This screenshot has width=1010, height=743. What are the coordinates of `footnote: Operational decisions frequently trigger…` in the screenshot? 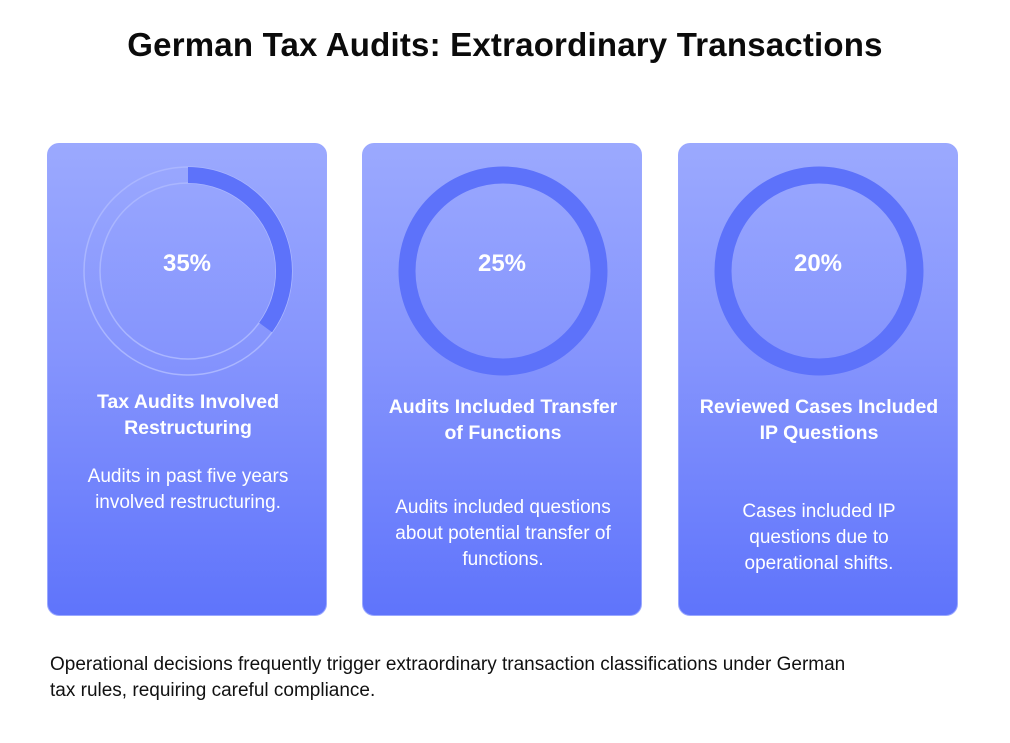 It's located at (448, 677).